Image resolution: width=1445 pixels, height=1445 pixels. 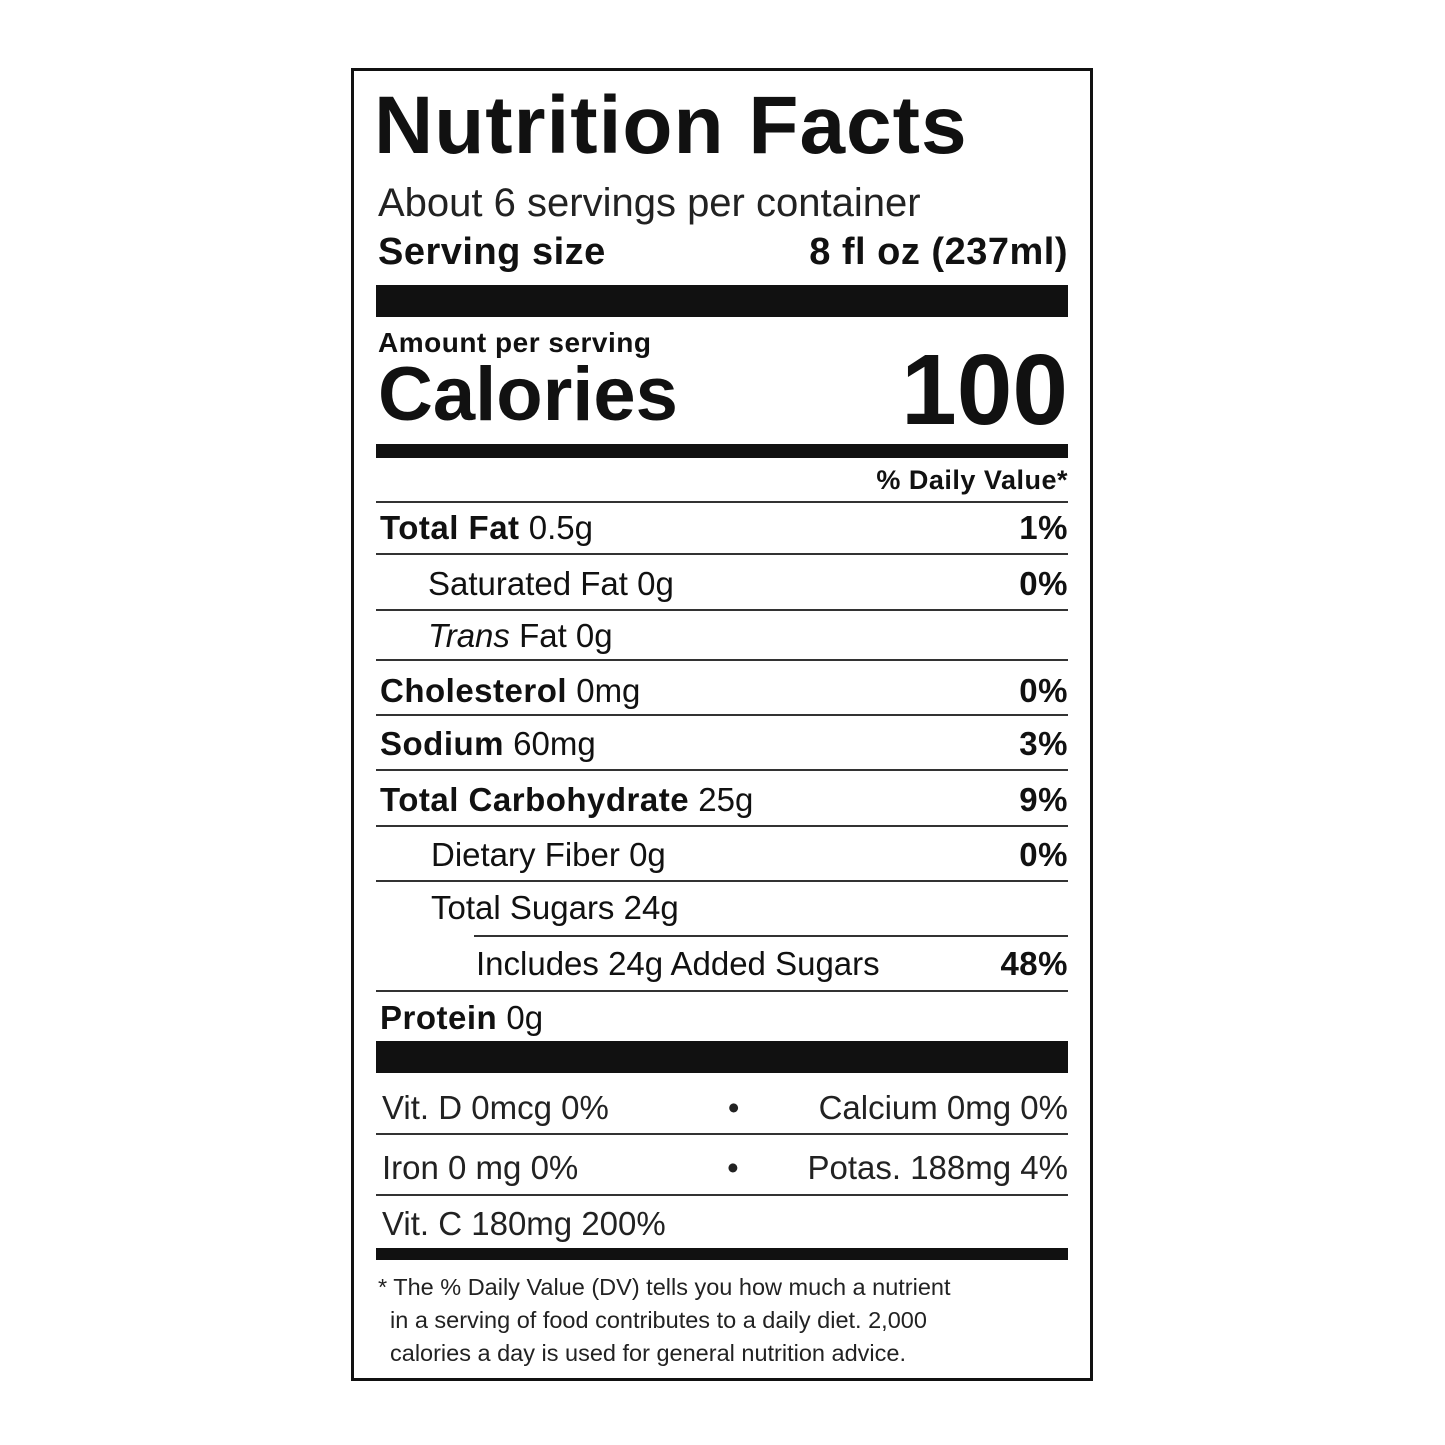 What do you see at coordinates (943, 1107) in the screenshot?
I see `calcium: Calcium 0mg 0%` at bounding box center [943, 1107].